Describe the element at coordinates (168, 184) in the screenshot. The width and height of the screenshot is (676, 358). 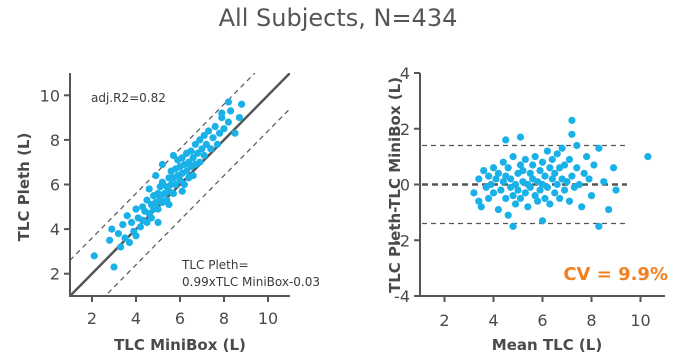
I see `data-points` at that location.